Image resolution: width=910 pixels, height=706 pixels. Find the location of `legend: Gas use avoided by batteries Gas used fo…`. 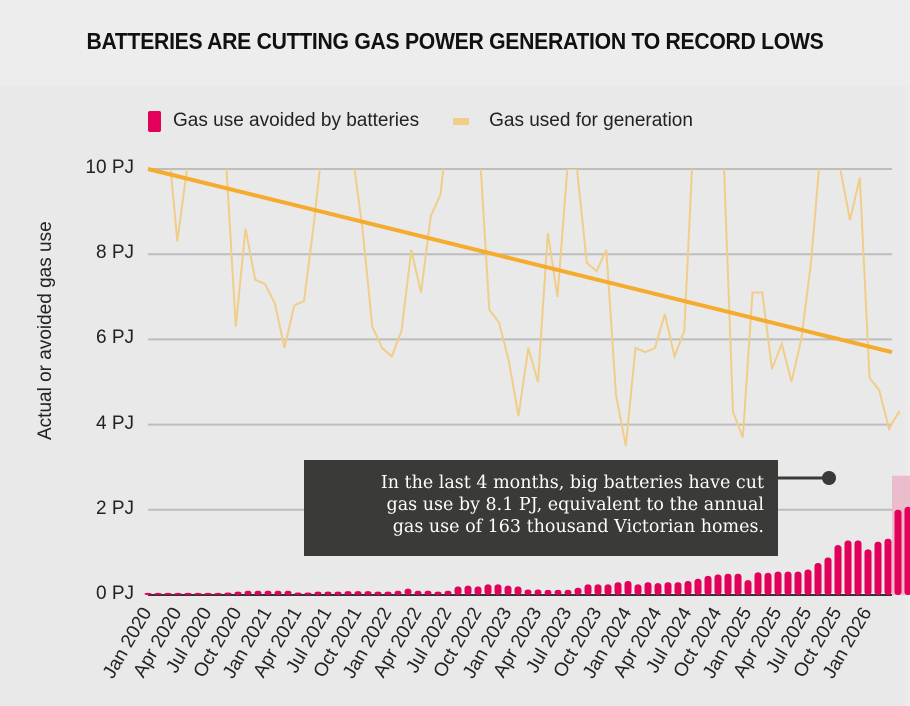

legend: Gas use avoided by batteries Gas used fo… is located at coordinates (420, 121).